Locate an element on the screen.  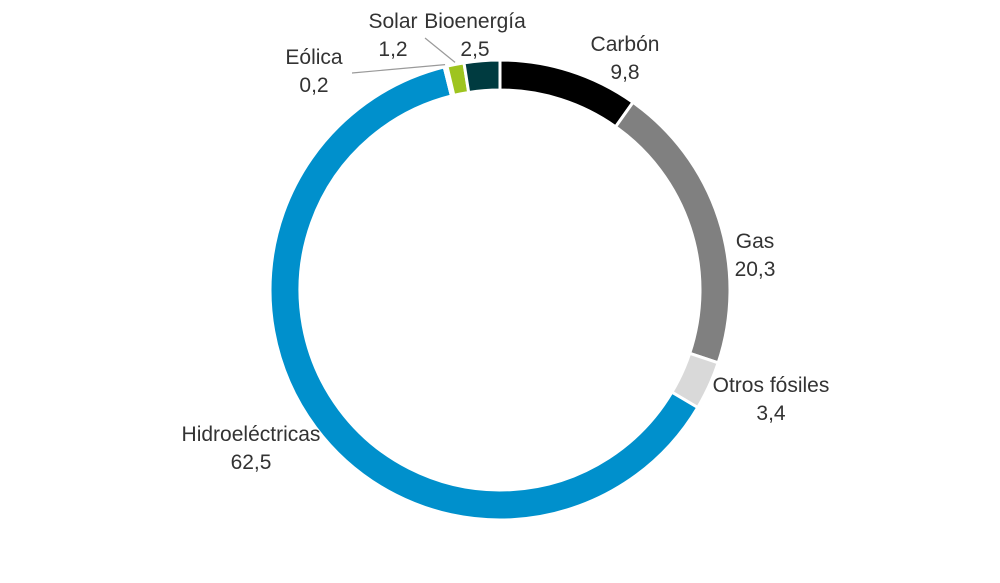
label-name-gas: Gas is located at coordinates (755, 241).